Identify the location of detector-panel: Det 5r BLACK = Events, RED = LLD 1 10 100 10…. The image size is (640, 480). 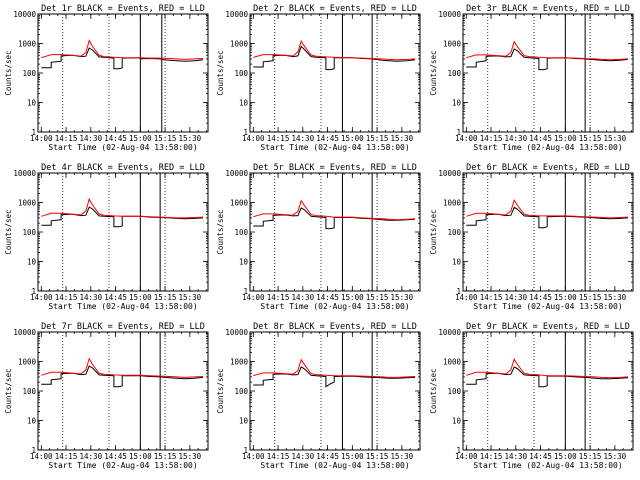
(318, 237).